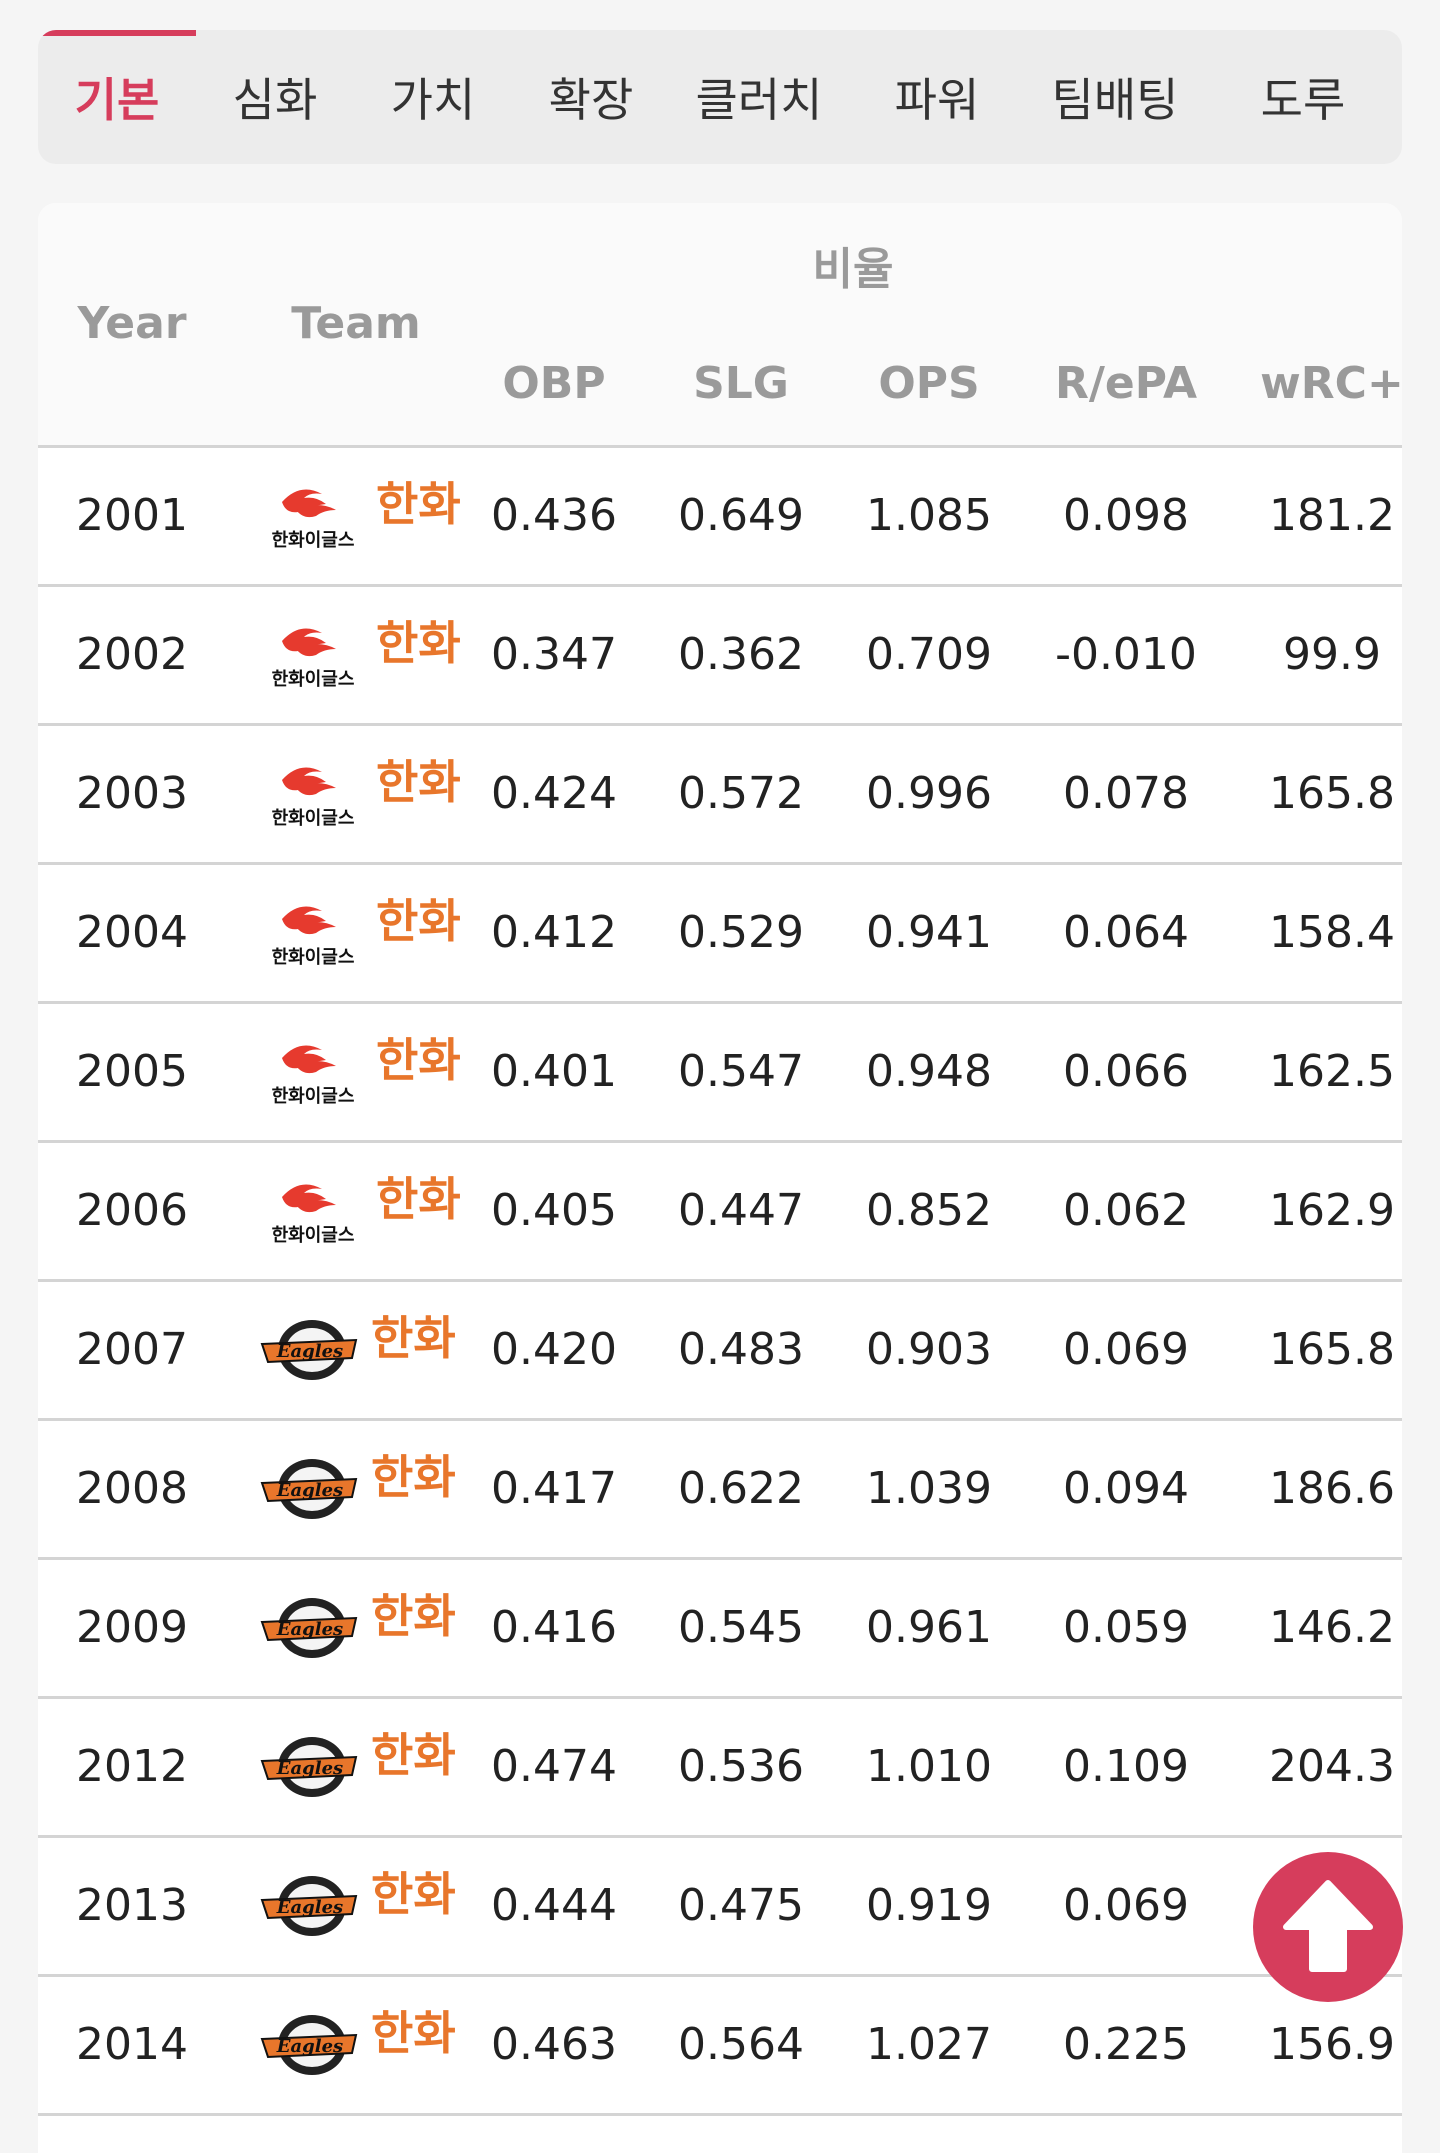 This screenshot has width=1440, height=2153. Describe the element at coordinates (929, 2044) in the screenshot. I see `cell-stat-ops: 1.027` at that location.